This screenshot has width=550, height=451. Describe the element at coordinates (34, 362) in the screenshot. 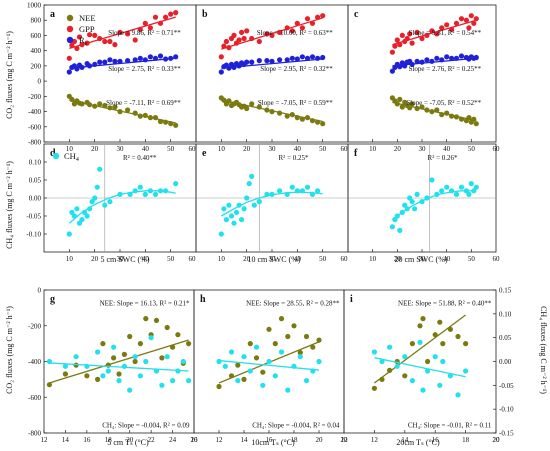

I see `y-tick-label-g: -400` at that location.